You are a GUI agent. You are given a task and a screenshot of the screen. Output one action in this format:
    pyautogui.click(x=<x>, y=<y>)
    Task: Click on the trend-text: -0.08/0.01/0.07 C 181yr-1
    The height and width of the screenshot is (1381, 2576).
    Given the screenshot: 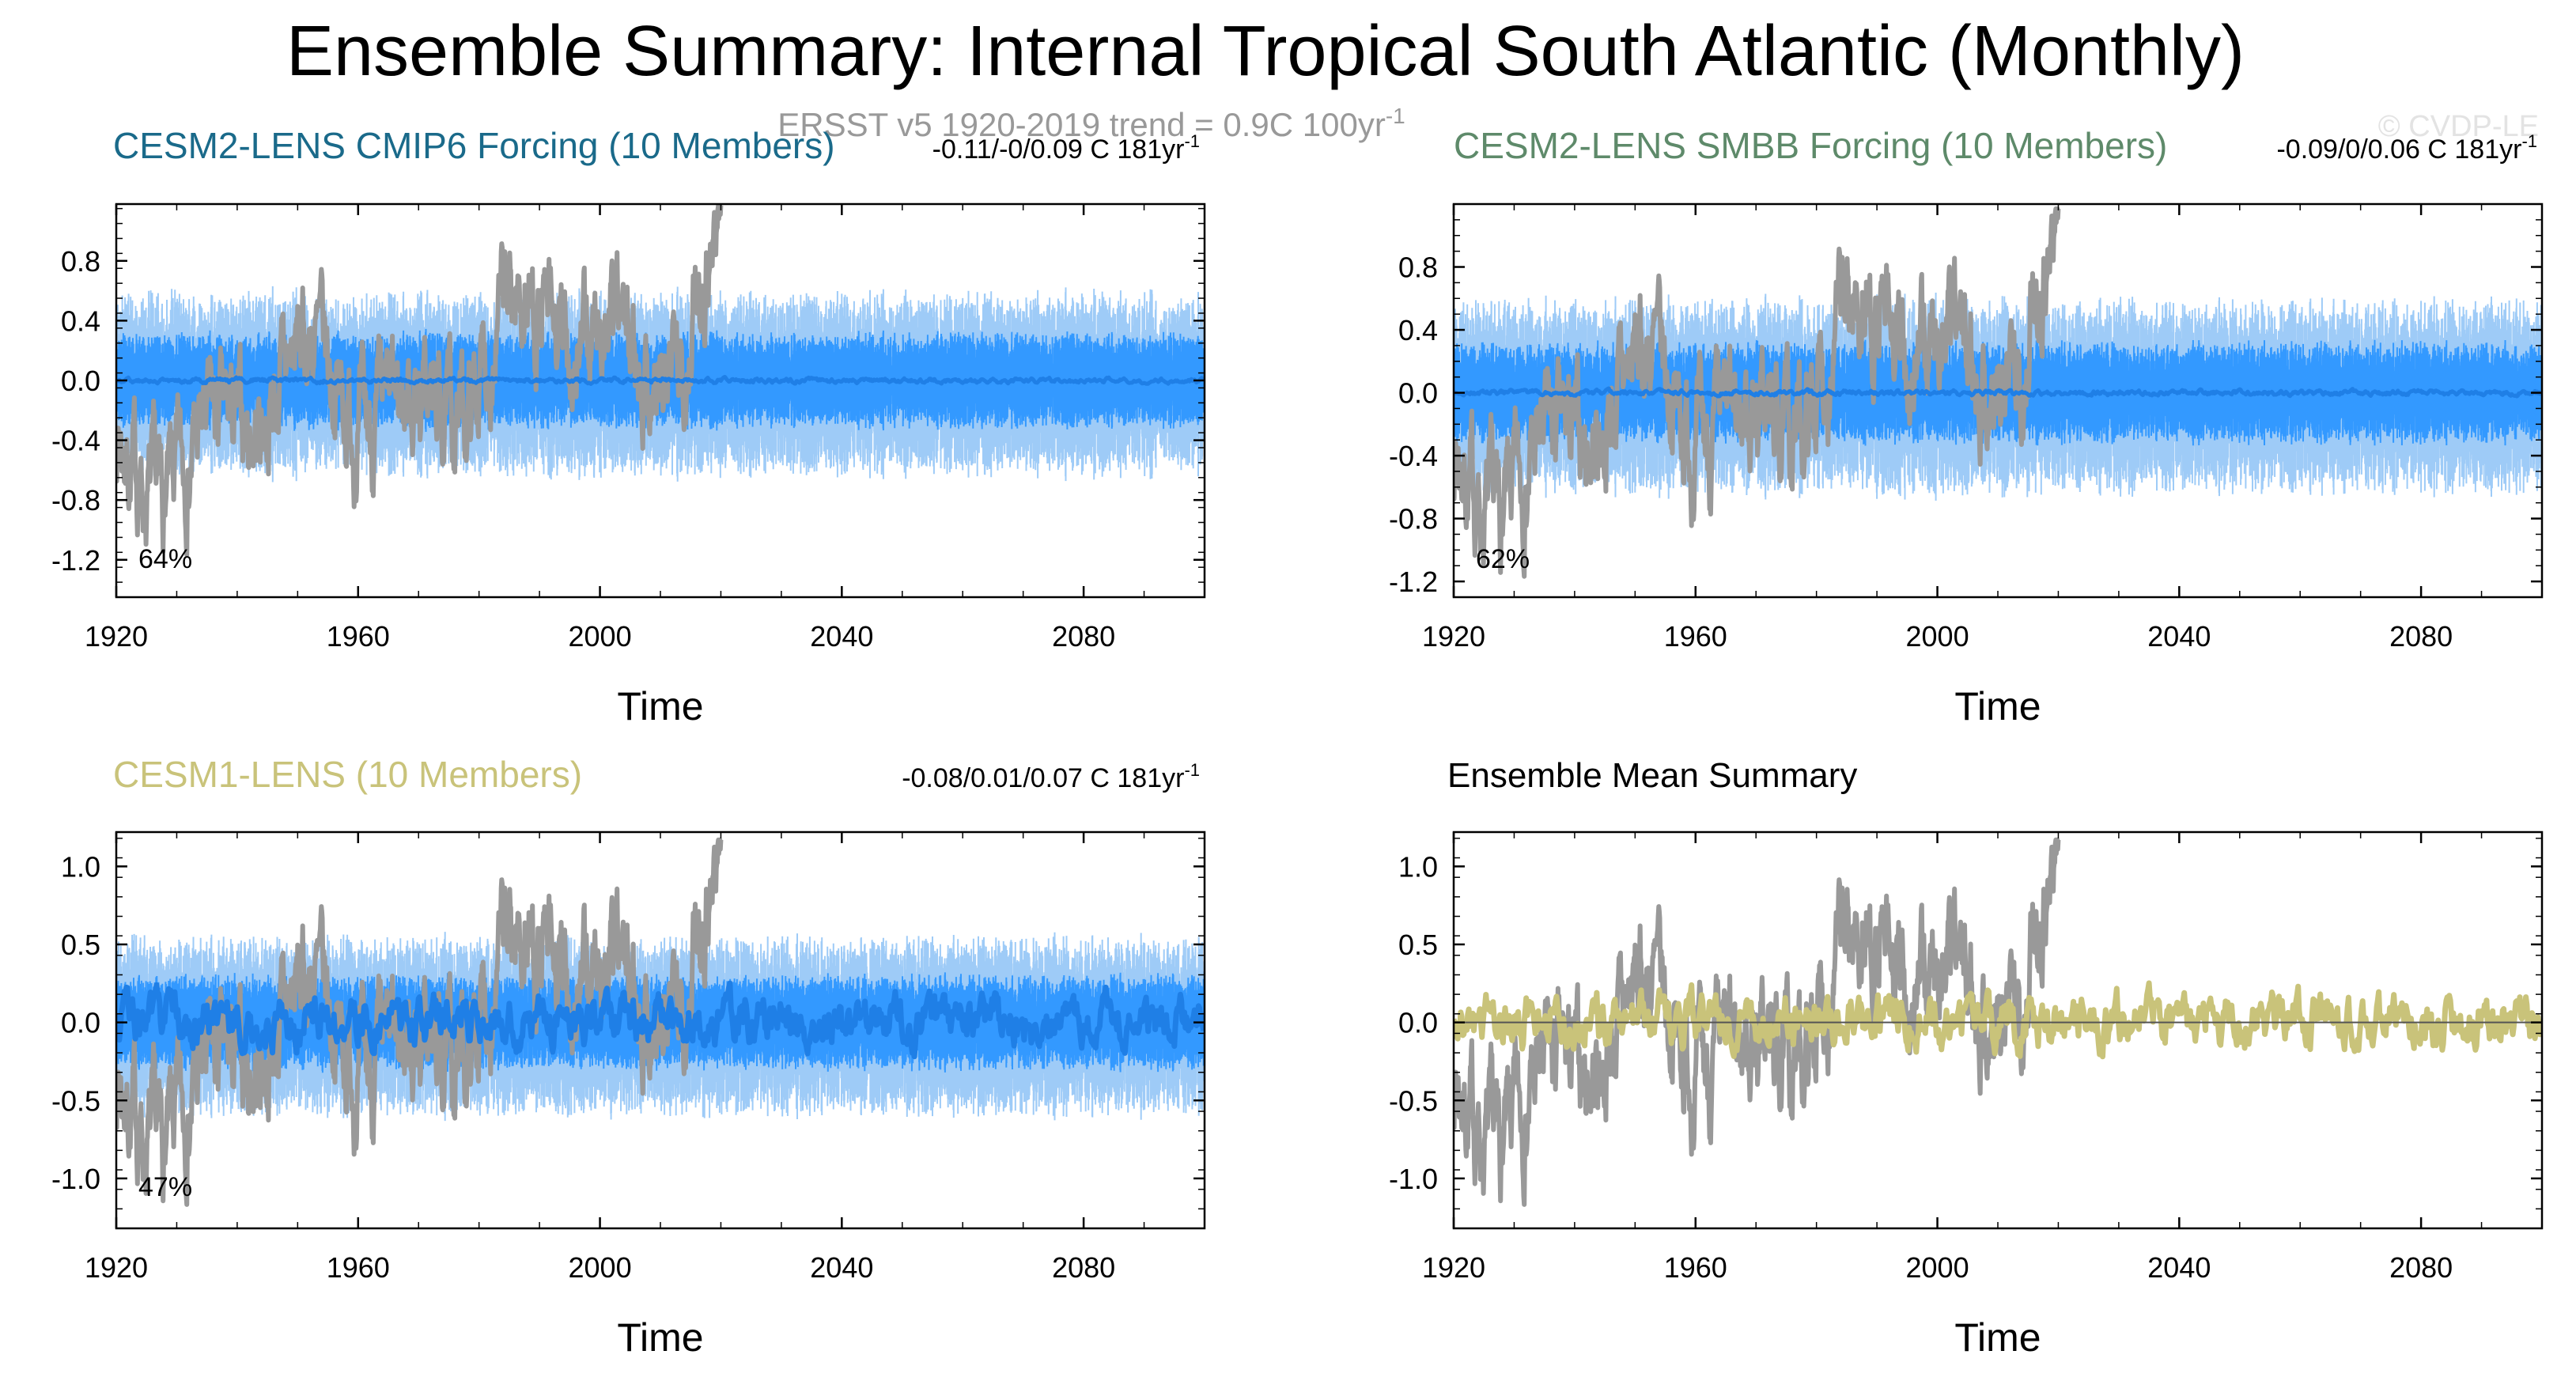 What is the action you would take?
    pyautogui.click(x=1051, y=776)
    